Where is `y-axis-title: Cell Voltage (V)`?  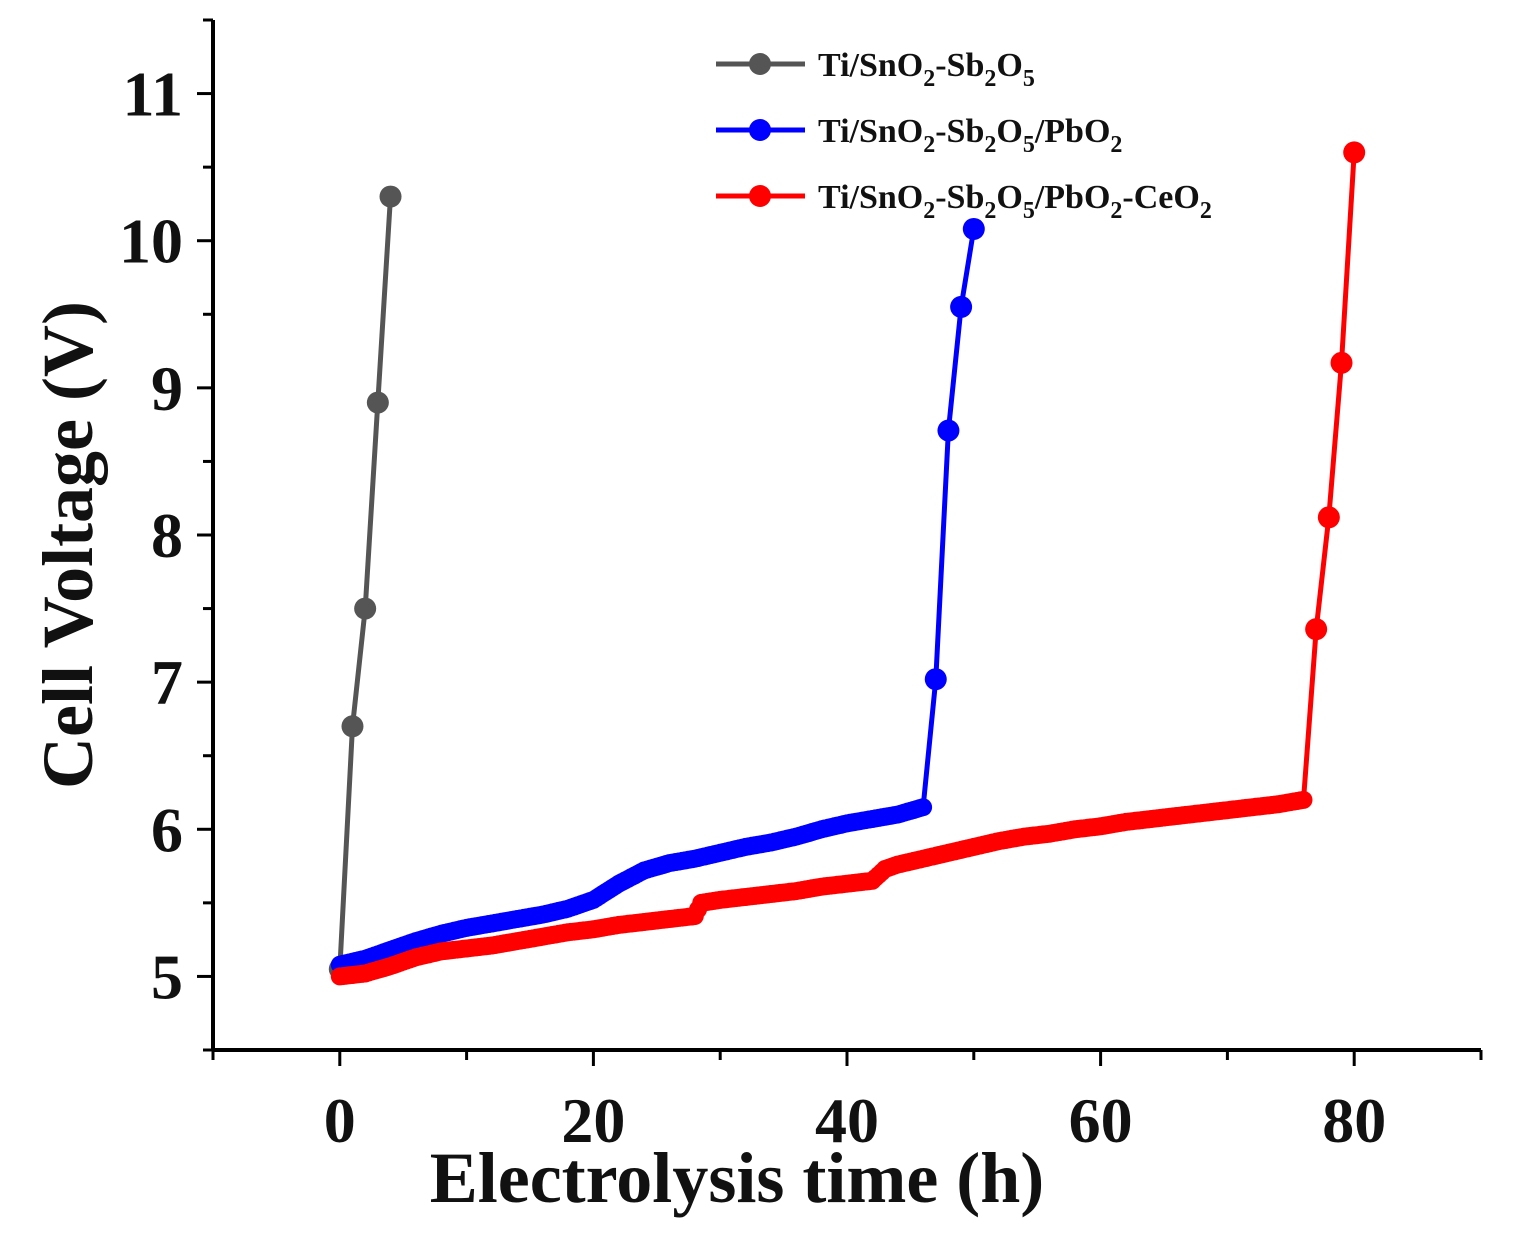
y-axis-title: Cell Voltage (V) is located at coordinates (68, 545).